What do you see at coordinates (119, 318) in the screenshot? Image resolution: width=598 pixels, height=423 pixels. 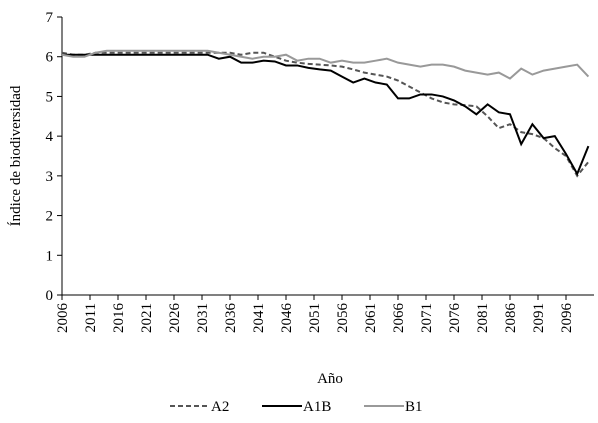 I see `x-tick-label: 2016` at bounding box center [119, 318].